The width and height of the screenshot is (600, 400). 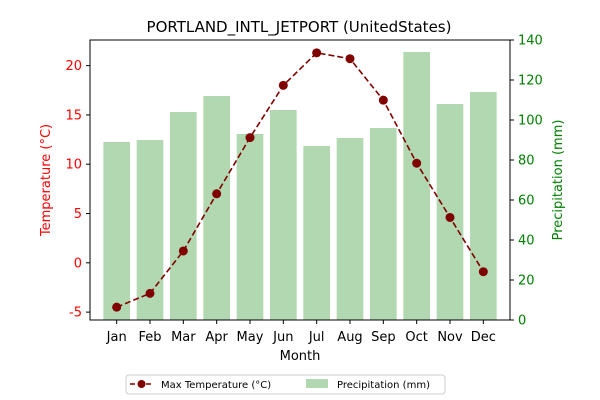 I want to click on x-axis-ticks: Jan Feb Mar Apr May Jun Jul Aug Sep Oct Nov Dec, so click(x=301, y=332).